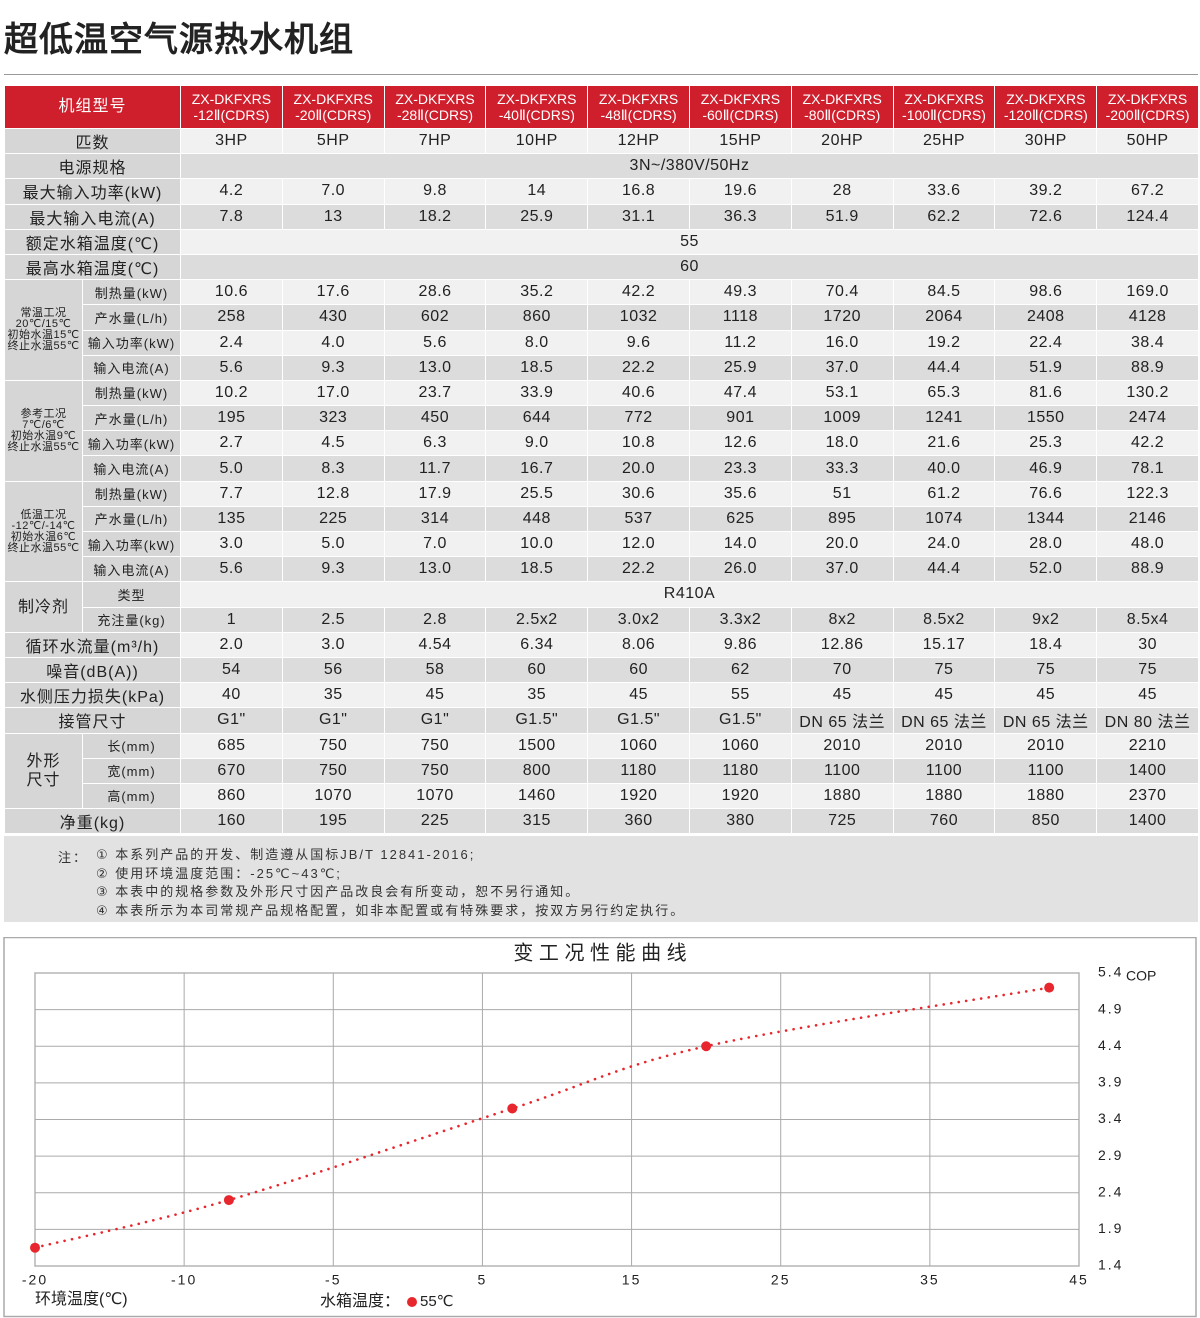  What do you see at coordinates (1046, 107) in the screenshot?
I see `model-cell: ZX-DKFXRS -120Ⅱ(CDRS)` at bounding box center [1046, 107].